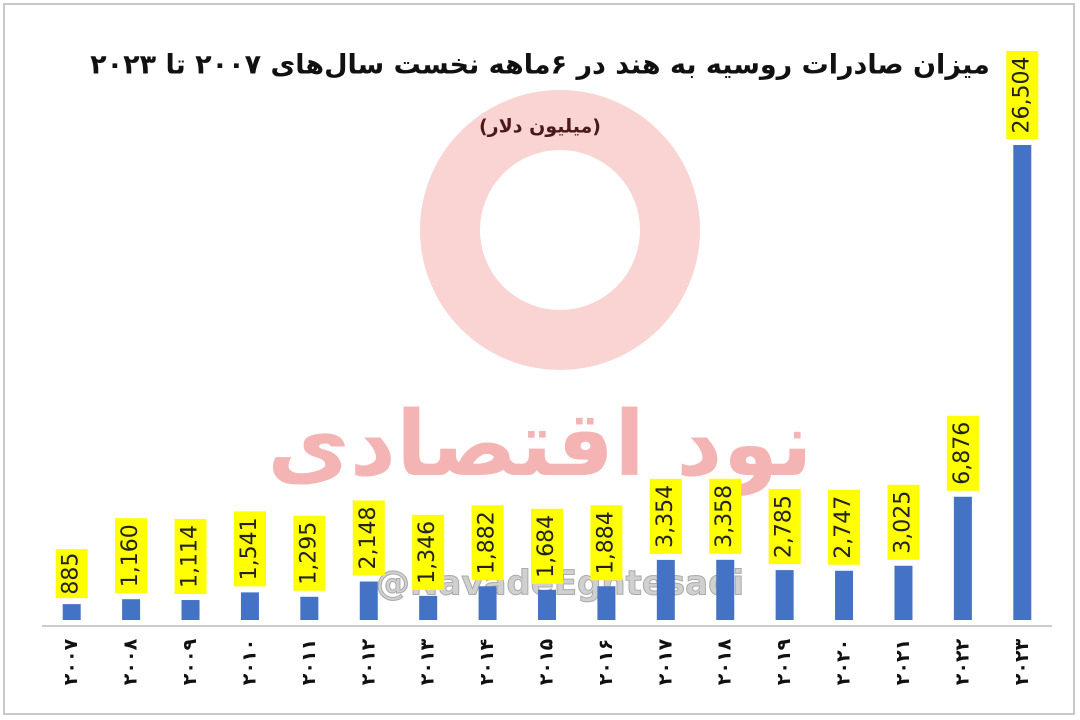 The height and width of the screenshot is (720, 1080). What do you see at coordinates (487, 662) in the screenshot?
I see `x-tick-label: ۲۰۱۴` at bounding box center [487, 662].